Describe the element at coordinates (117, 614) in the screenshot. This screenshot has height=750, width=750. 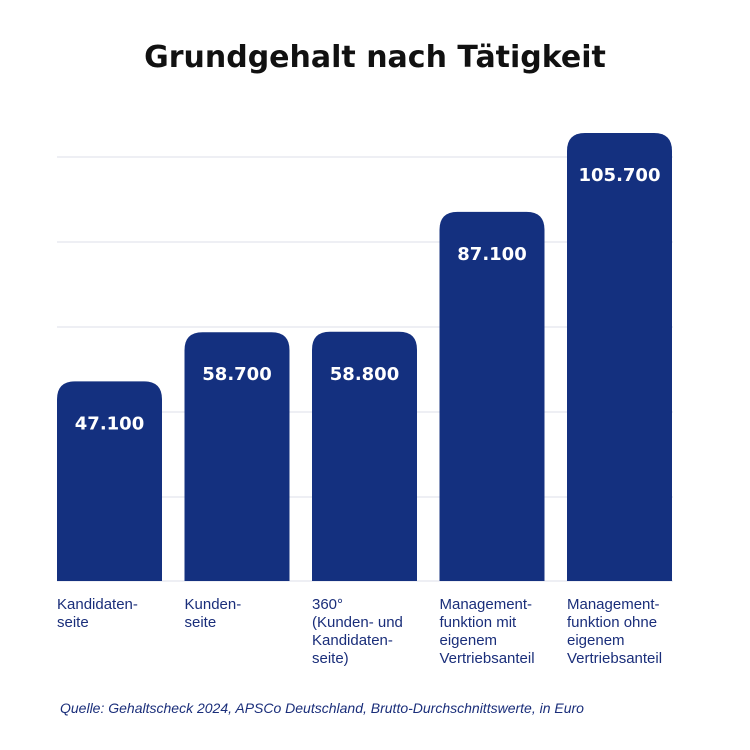
I see `category-label-0: Kandidaten-seite` at that location.